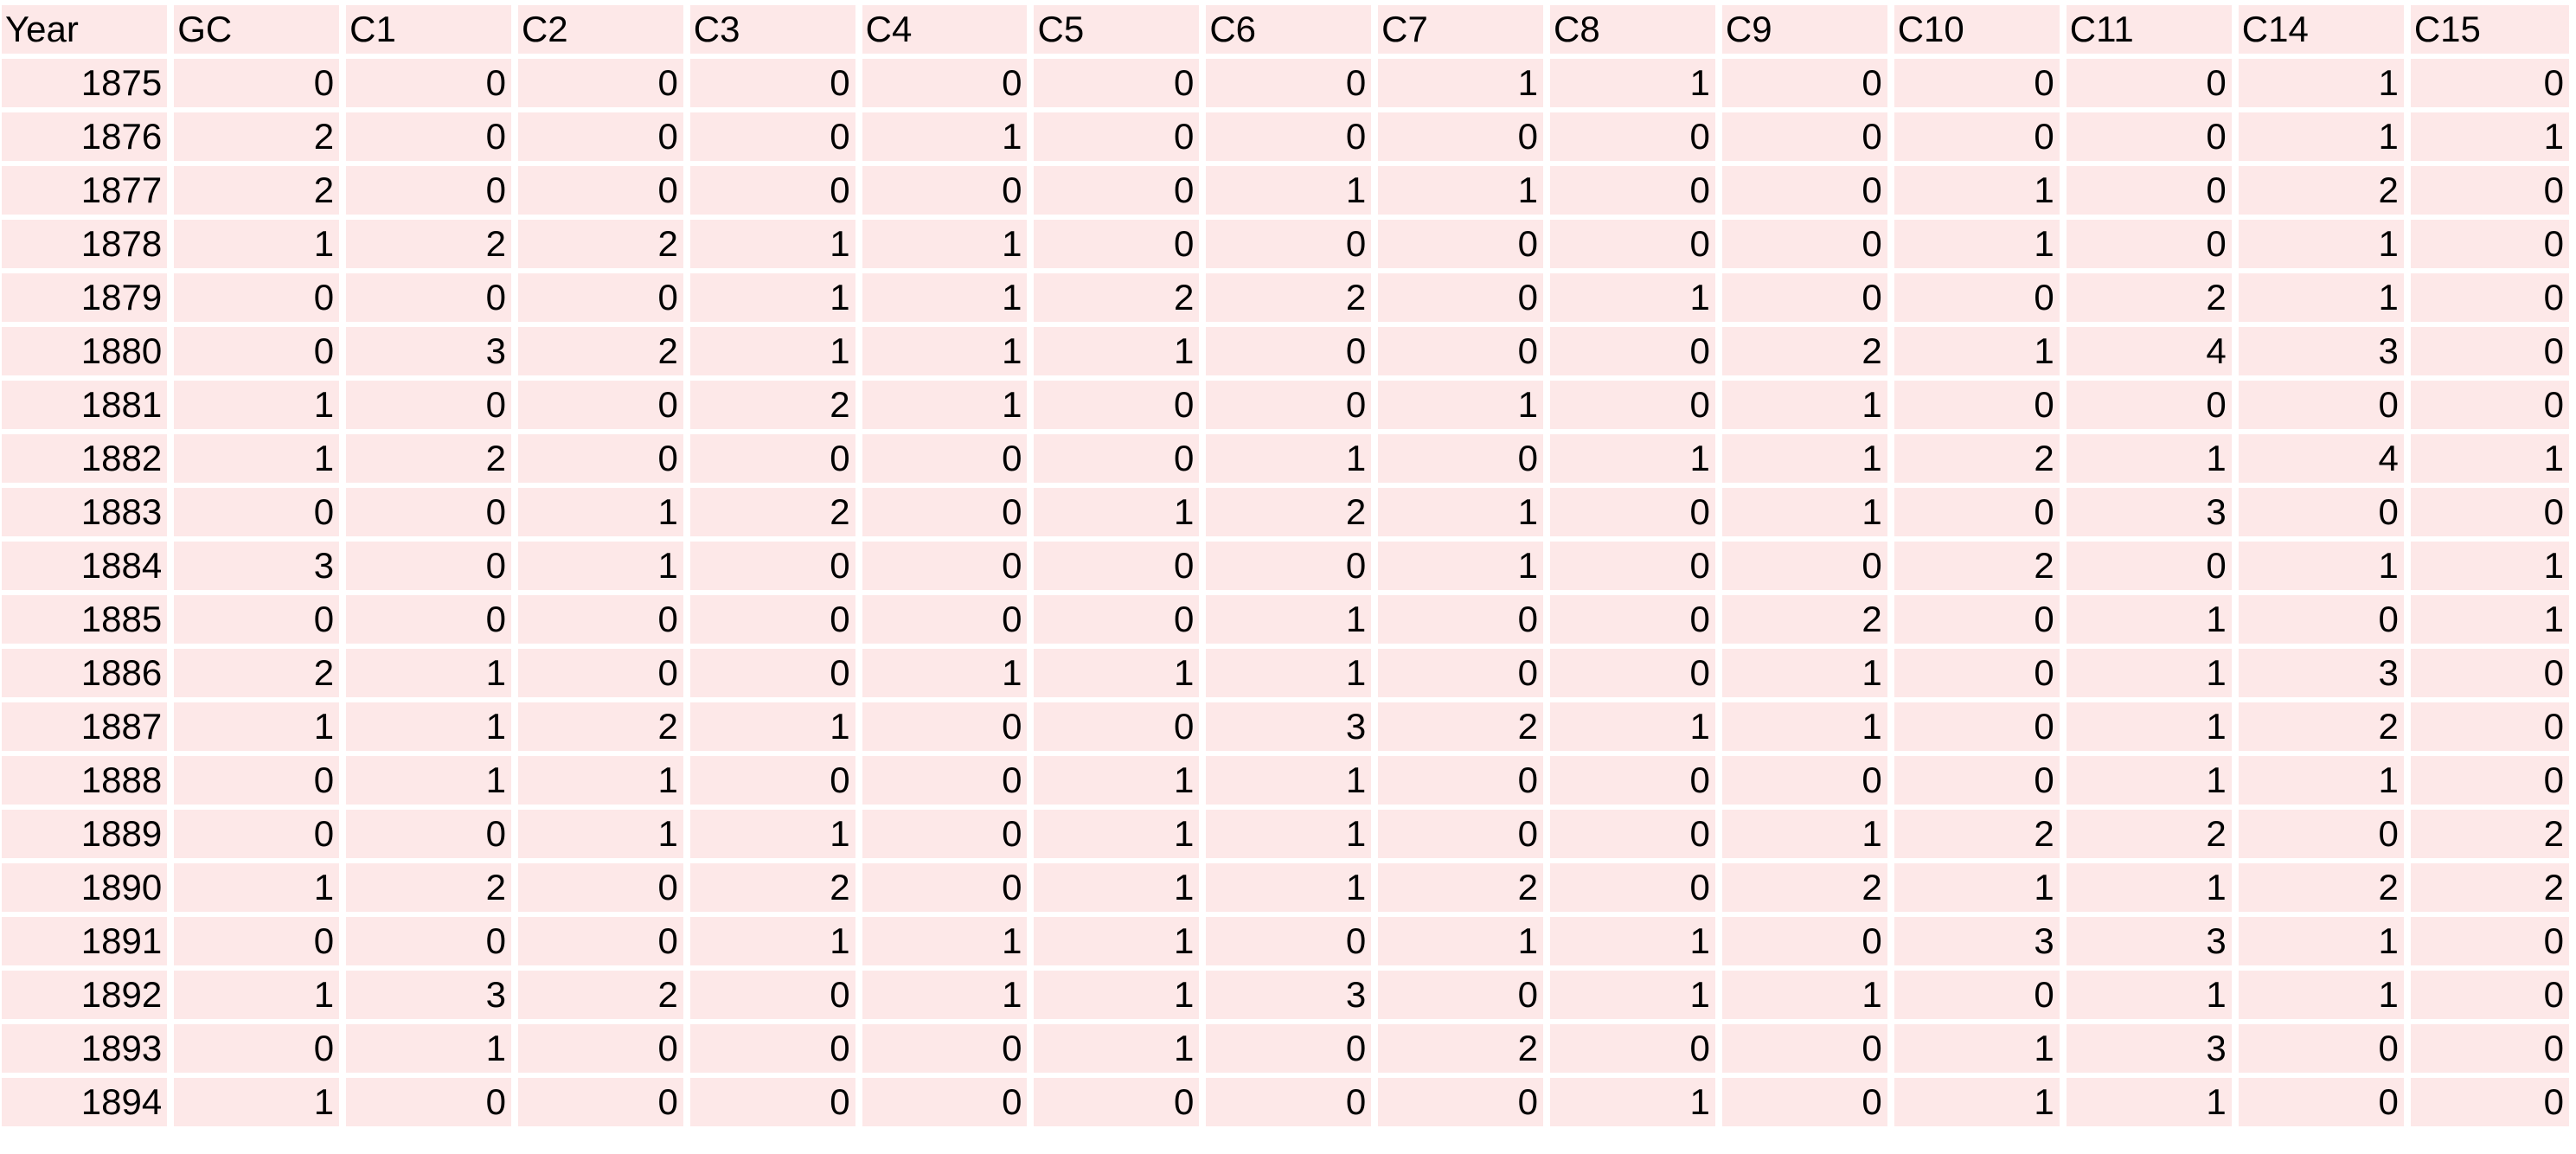  What do you see at coordinates (1117, 30) in the screenshot?
I see `column-header-c5: C5` at bounding box center [1117, 30].